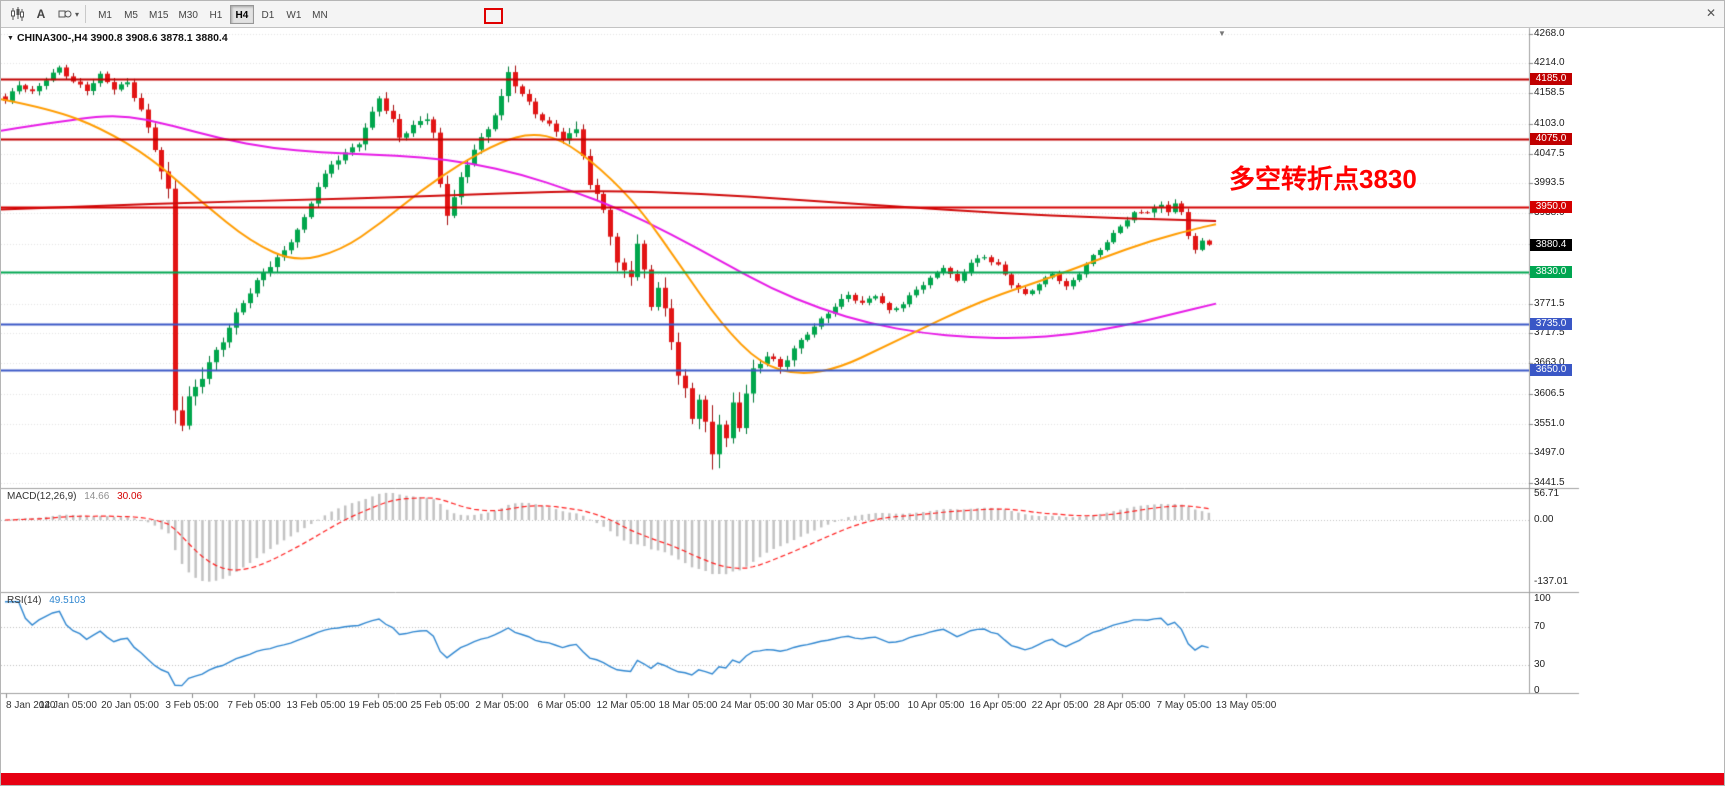 The image size is (1725, 786). What do you see at coordinates (188, 15) in the screenshot?
I see `timeframe-M30: M30` at bounding box center [188, 15].